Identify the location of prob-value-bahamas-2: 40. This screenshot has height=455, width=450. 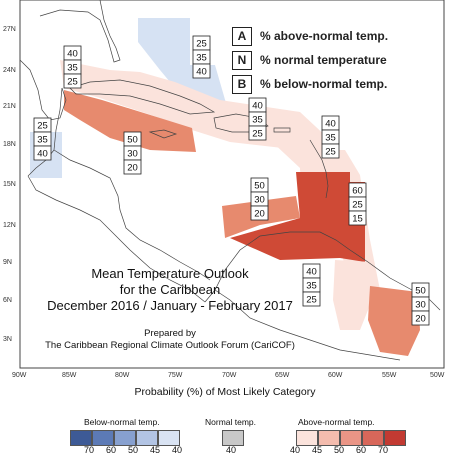
(201, 72).